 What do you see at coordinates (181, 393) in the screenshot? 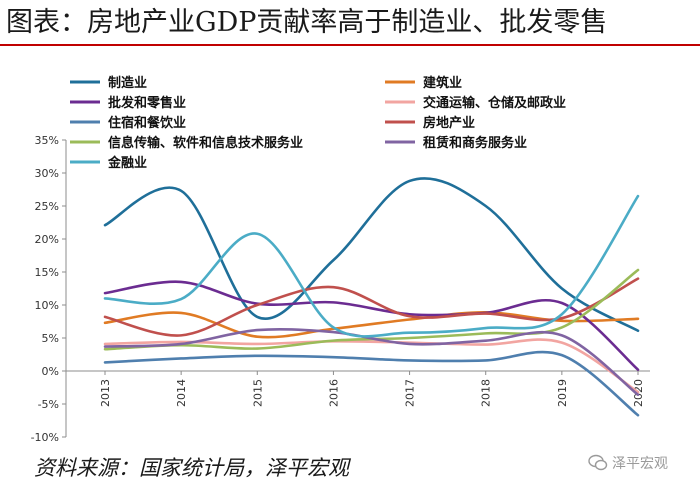
I see `x-tick-label: 2014` at bounding box center [181, 393].